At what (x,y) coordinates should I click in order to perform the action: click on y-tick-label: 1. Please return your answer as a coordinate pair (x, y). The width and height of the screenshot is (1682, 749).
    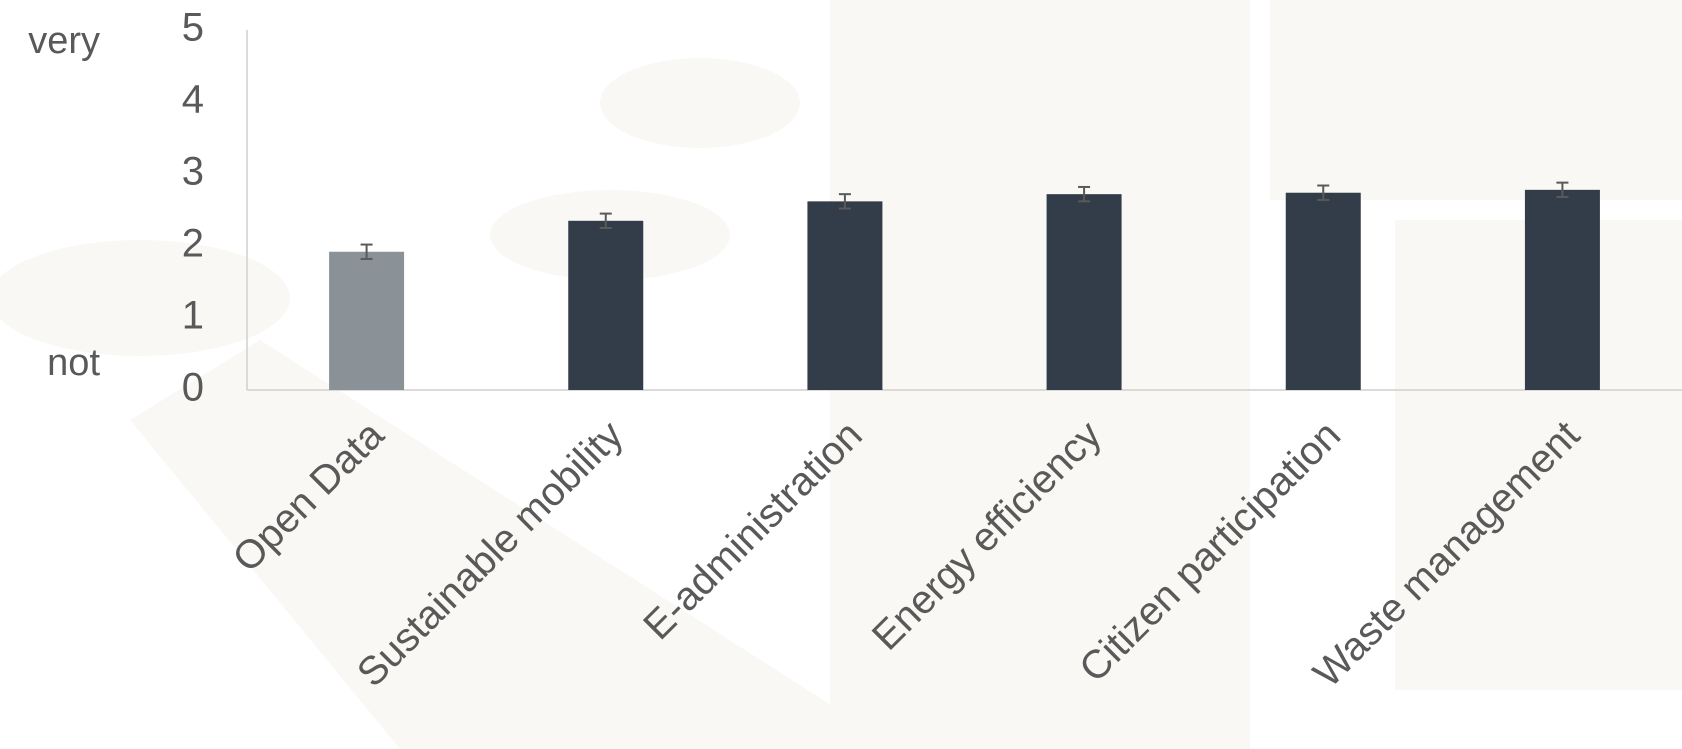
    Looking at the image, I should click on (193, 316).